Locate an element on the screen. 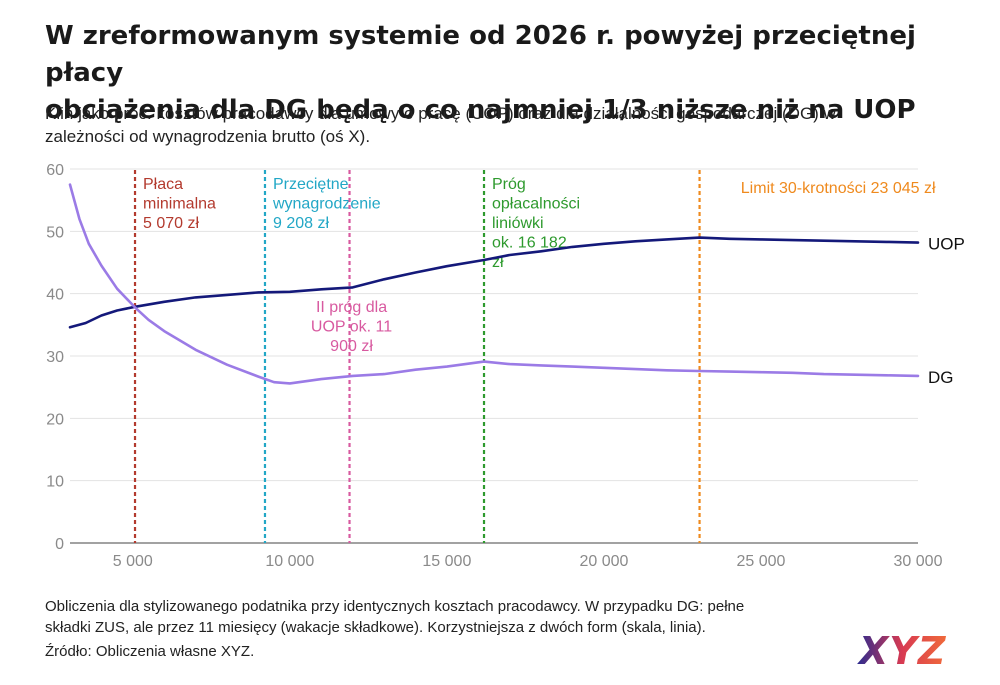 This screenshot has width=1000, height=685. x-tick-label: 20 000 is located at coordinates (603, 561).